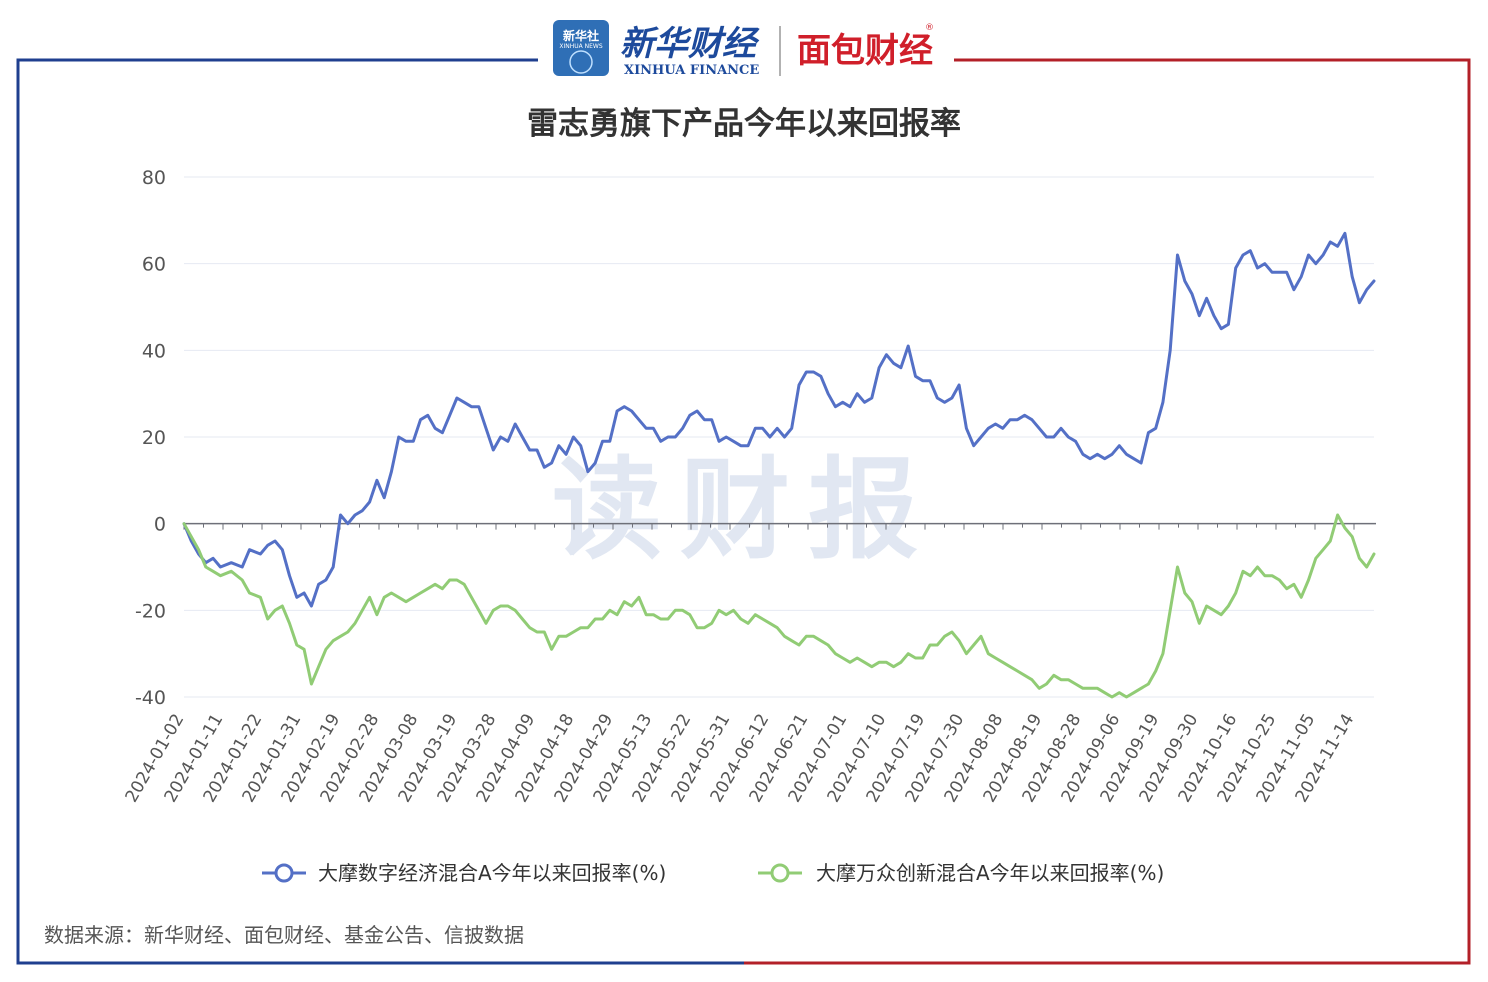 Image resolution: width=1488 pixels, height=982 pixels. What do you see at coordinates (154, 351) in the screenshot?
I see `y-tick-label: 40` at bounding box center [154, 351].